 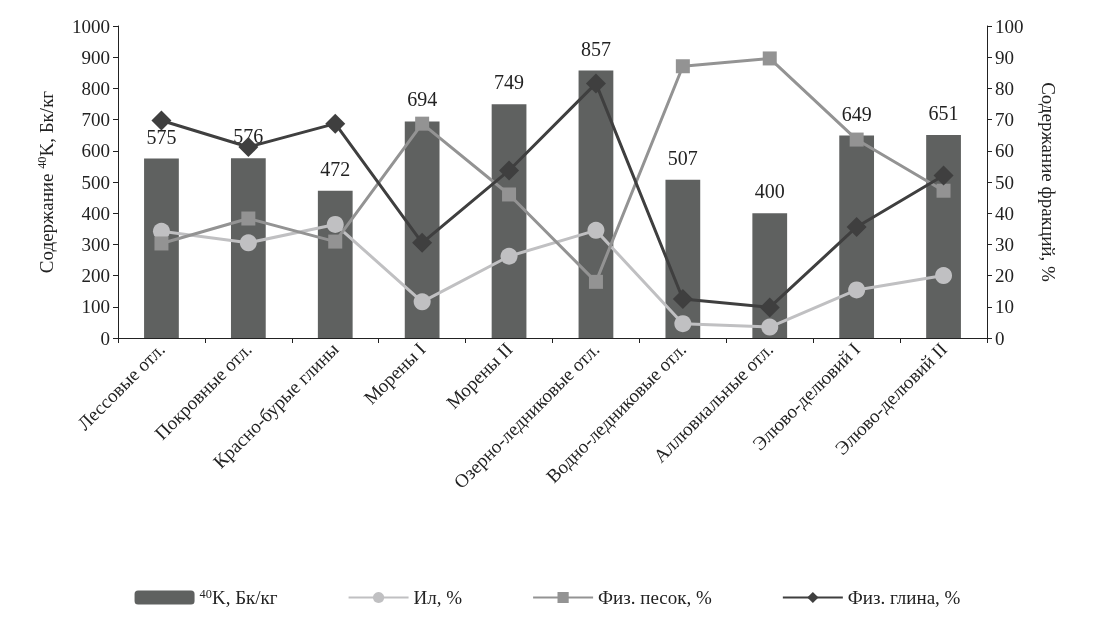 What do you see at coordinates (1048, 182) in the screenshot?
I see `y2-axis-title: Содержание фракций, %` at bounding box center [1048, 182].